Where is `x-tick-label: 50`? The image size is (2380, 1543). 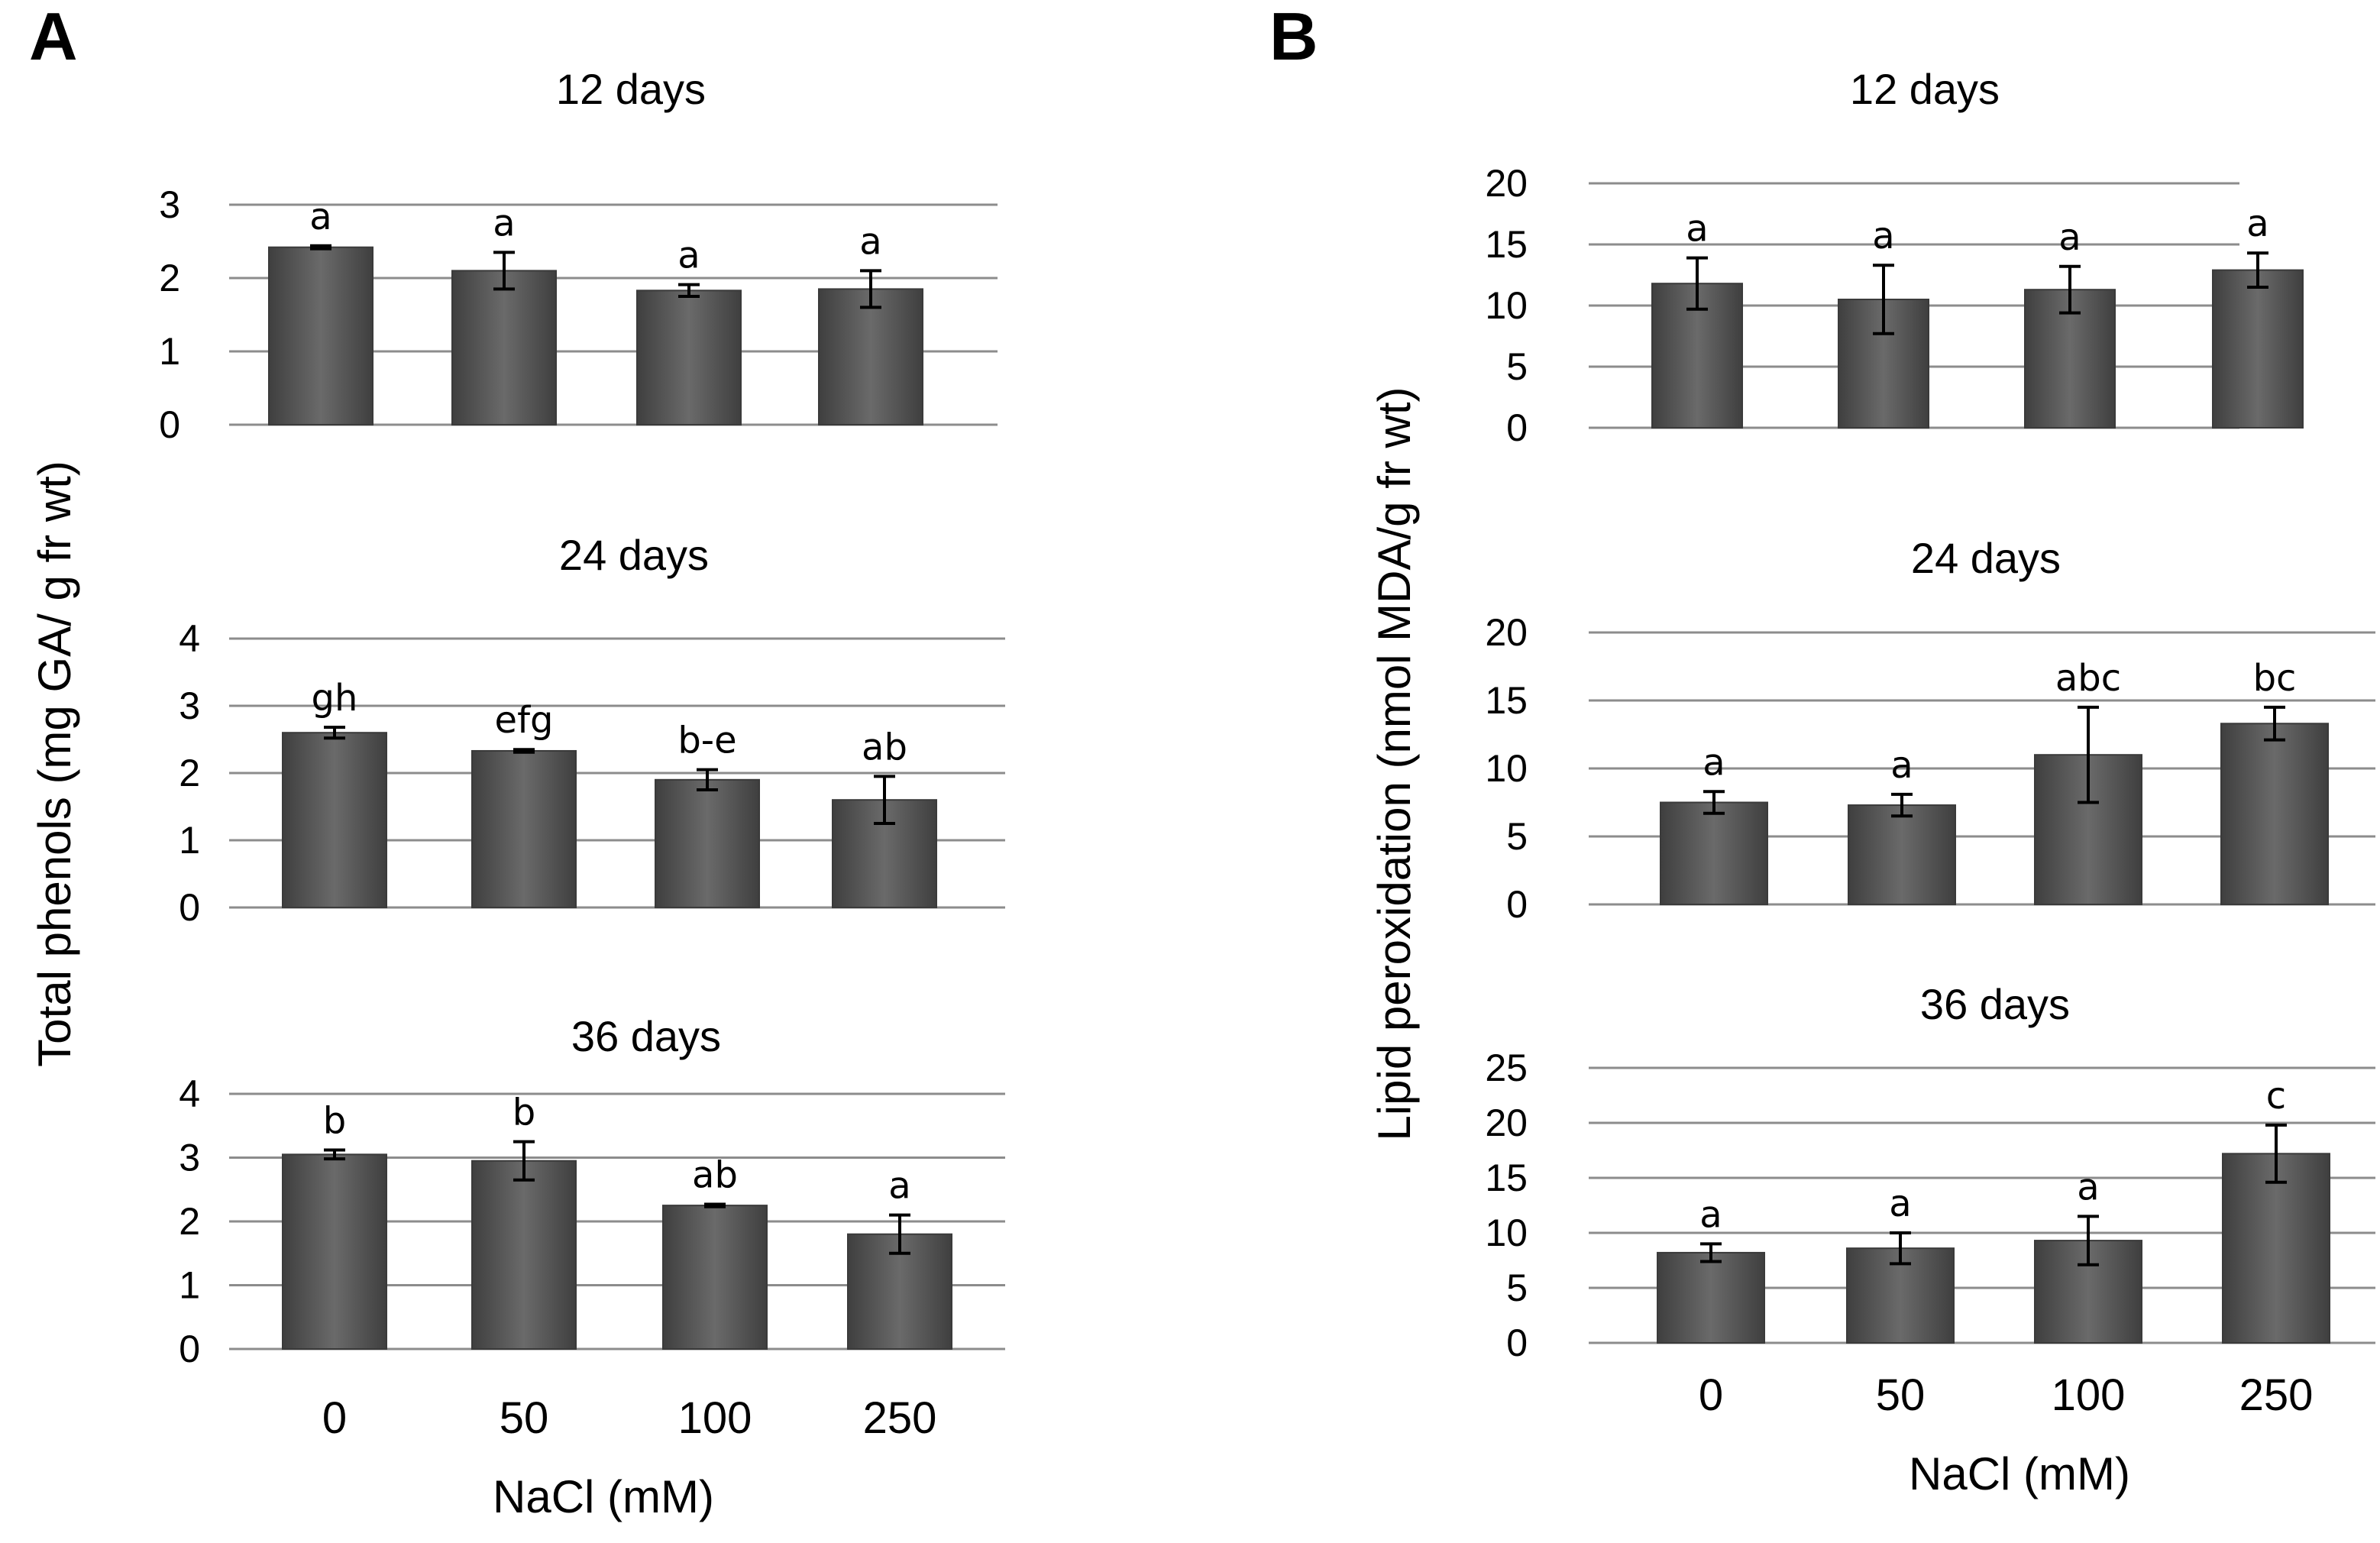
x-tick-label: 50 is located at coordinates (1901, 1395).